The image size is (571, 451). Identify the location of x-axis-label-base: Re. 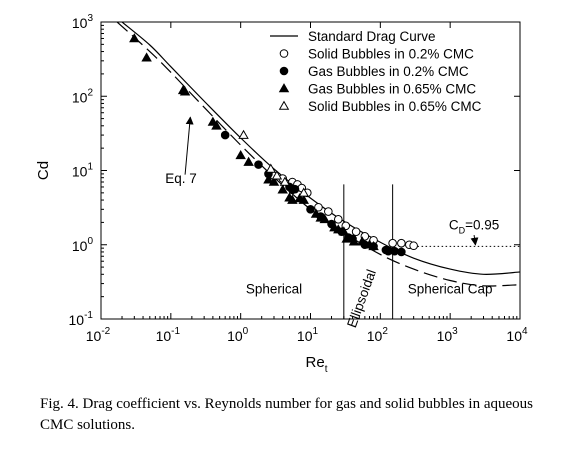
(315, 362).